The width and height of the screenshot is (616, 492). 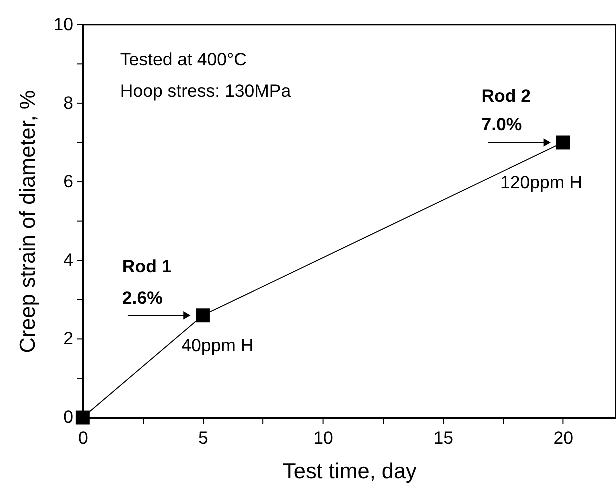 I want to click on annotation: 7.0%, so click(x=502, y=124).